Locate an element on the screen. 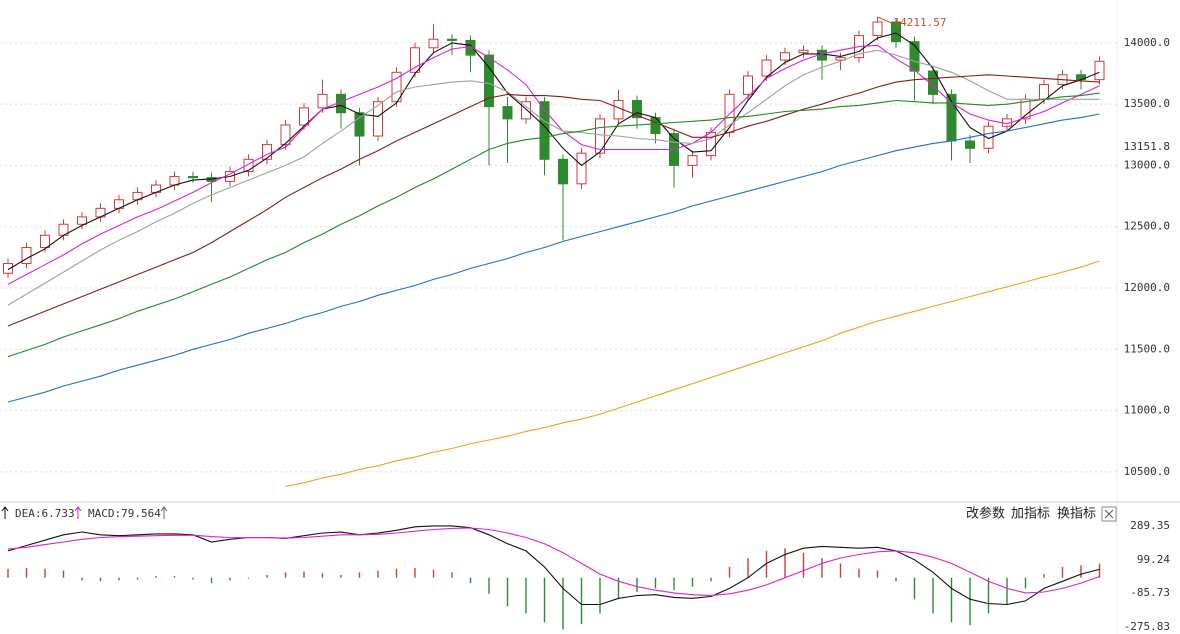  y-tick-label: 12500.0 is located at coordinates (1147, 226).